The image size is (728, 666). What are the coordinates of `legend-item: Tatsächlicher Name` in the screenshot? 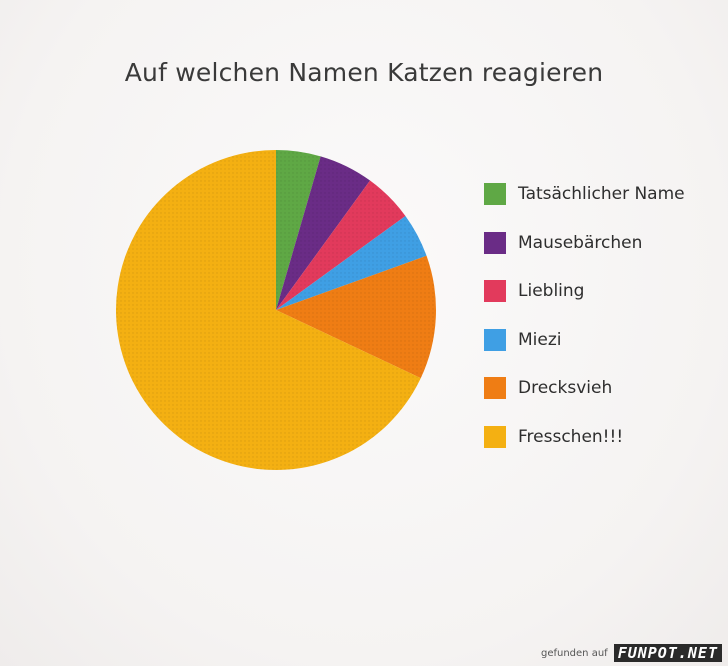 It's located at (584, 194).